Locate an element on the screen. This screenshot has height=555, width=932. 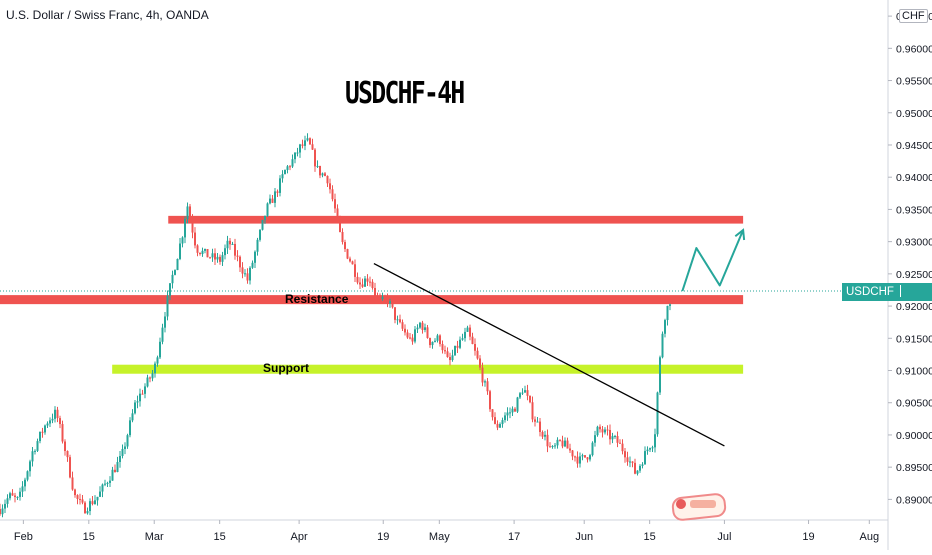
y-tick-label: 0.89000 is located at coordinates (914, 500).